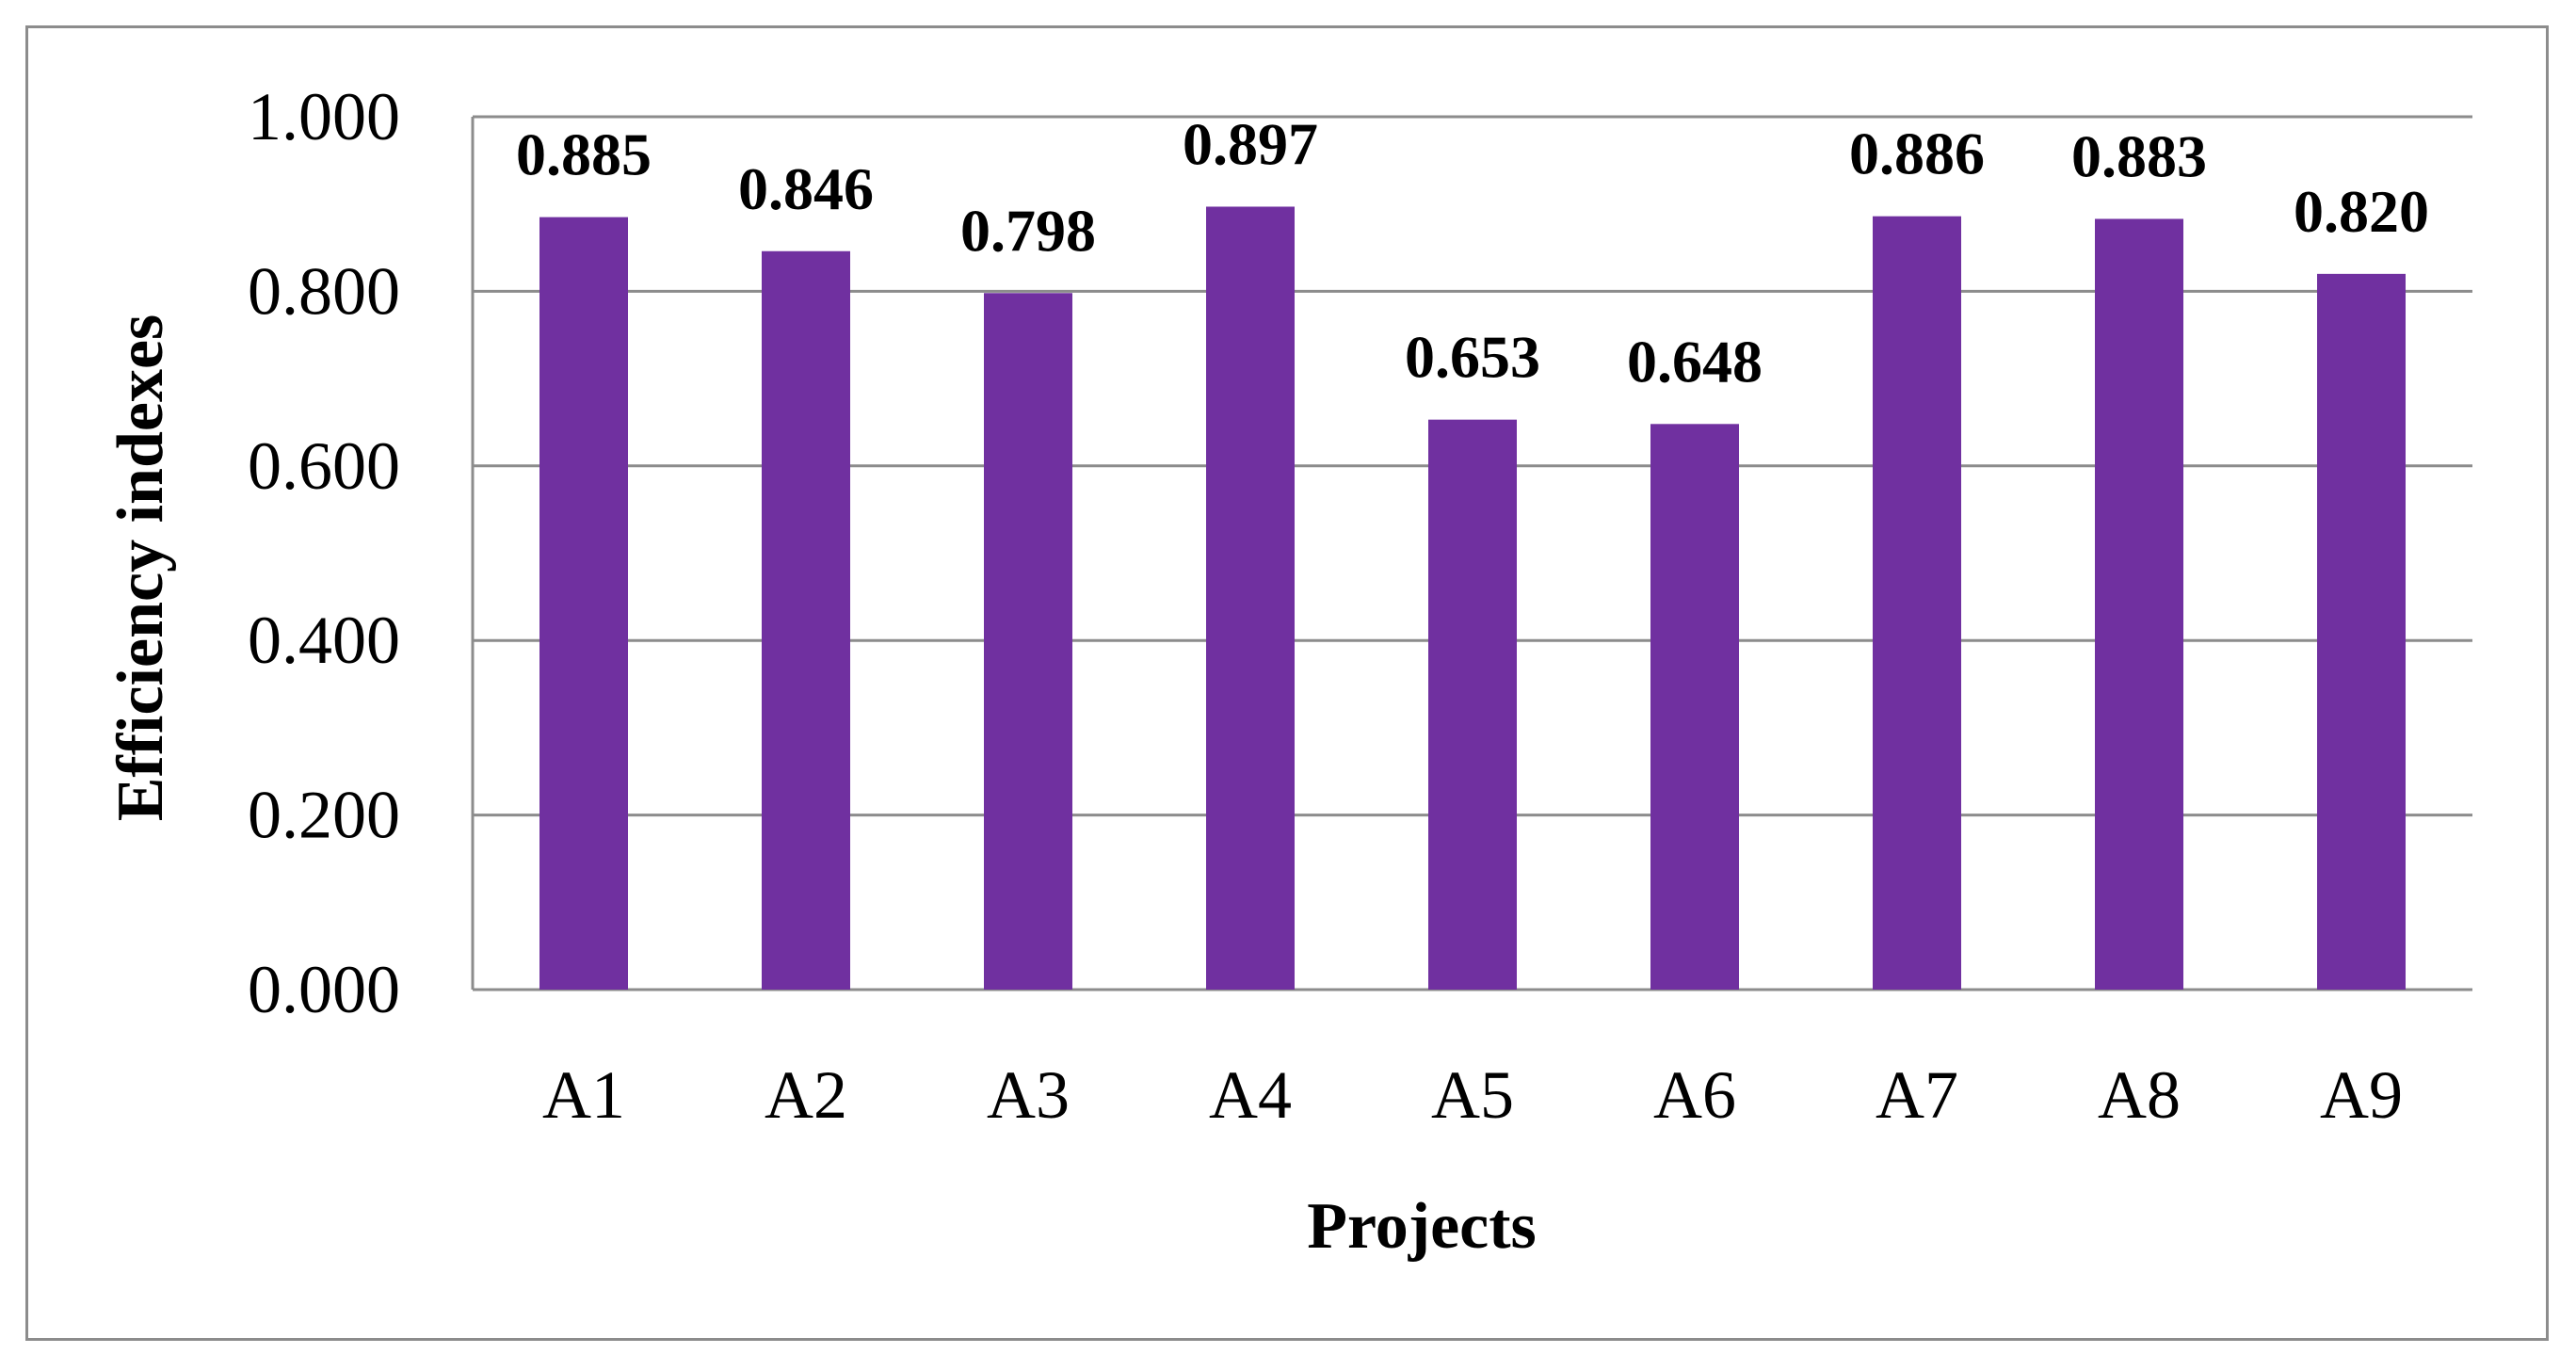 The image size is (2576, 1370). Describe the element at coordinates (806, 620) in the screenshot. I see `bar-a2` at that location.